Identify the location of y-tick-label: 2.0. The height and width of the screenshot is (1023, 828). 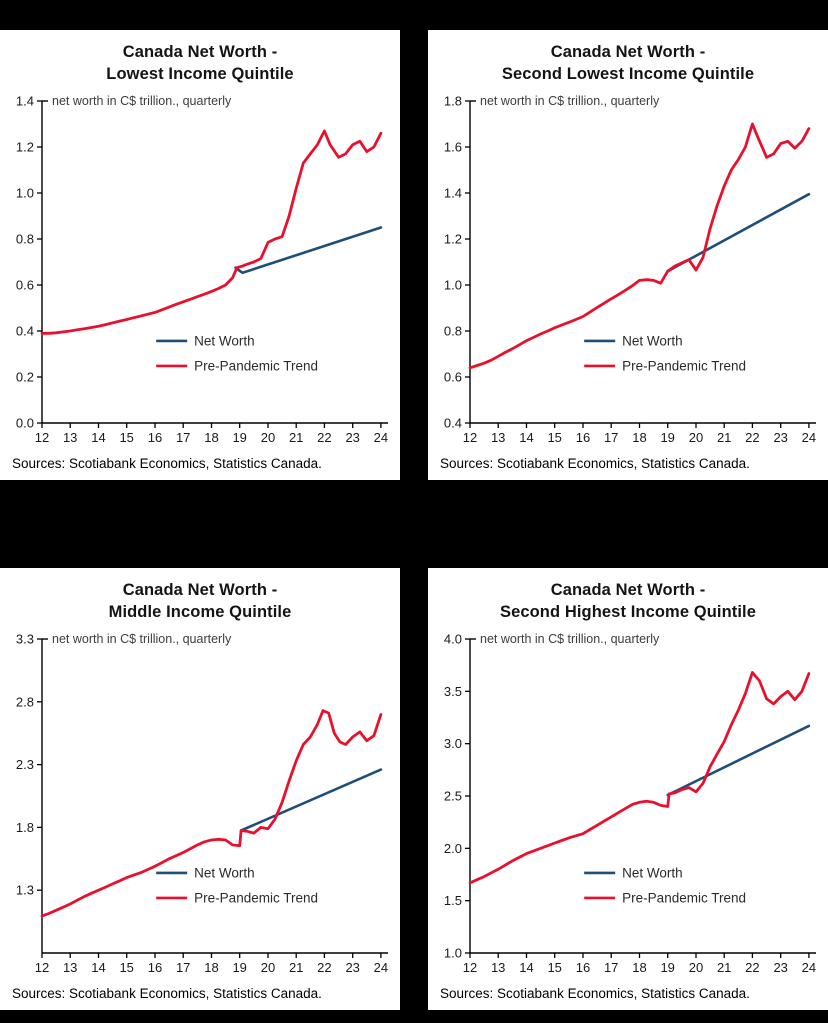
(453, 847).